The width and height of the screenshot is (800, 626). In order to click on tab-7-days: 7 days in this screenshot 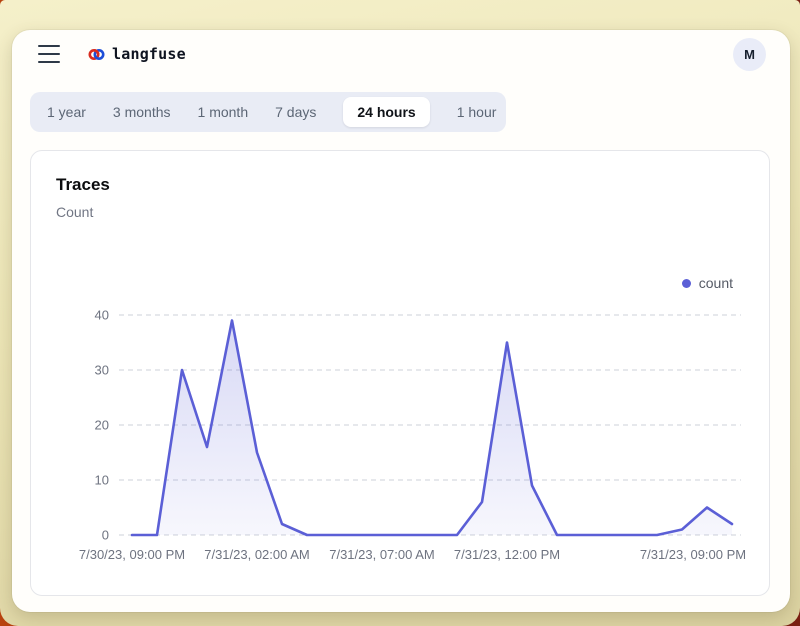, I will do `click(295, 112)`.